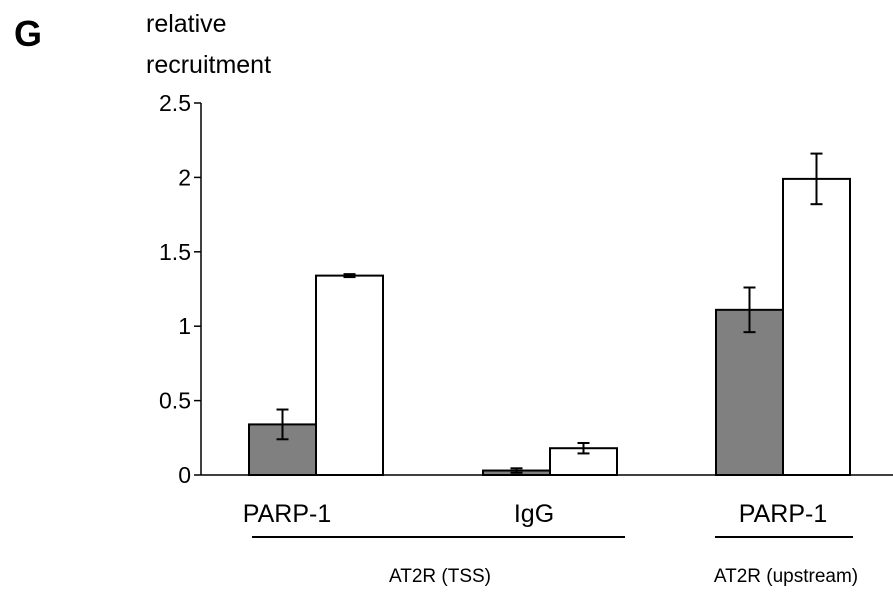 Image resolution: width=893 pixels, height=592 pixels. I want to click on y-tick-label: 0, so click(184, 475).